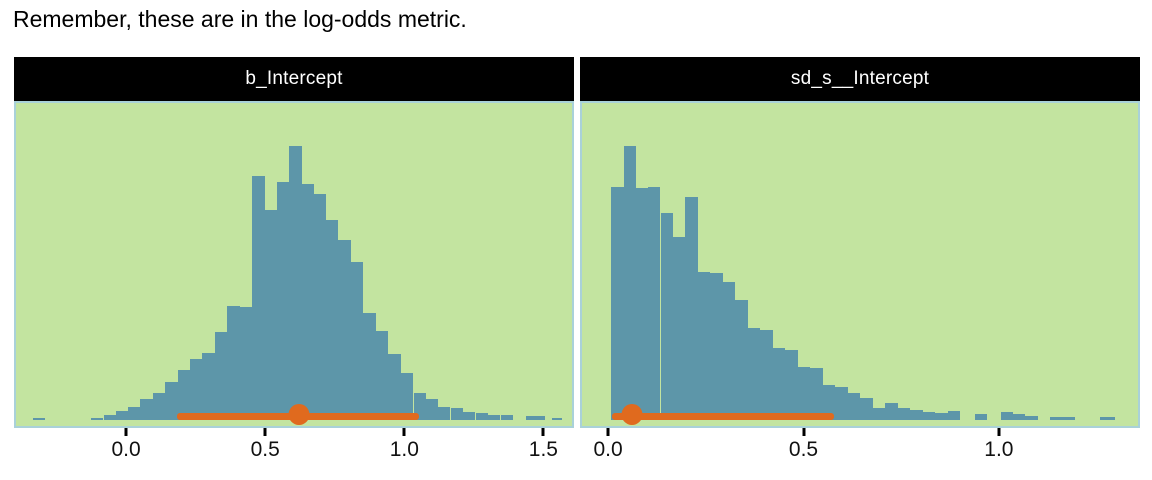 The height and width of the screenshot is (480, 1152). I want to click on facet-strip: sd_s__Intercept, so click(860, 79).